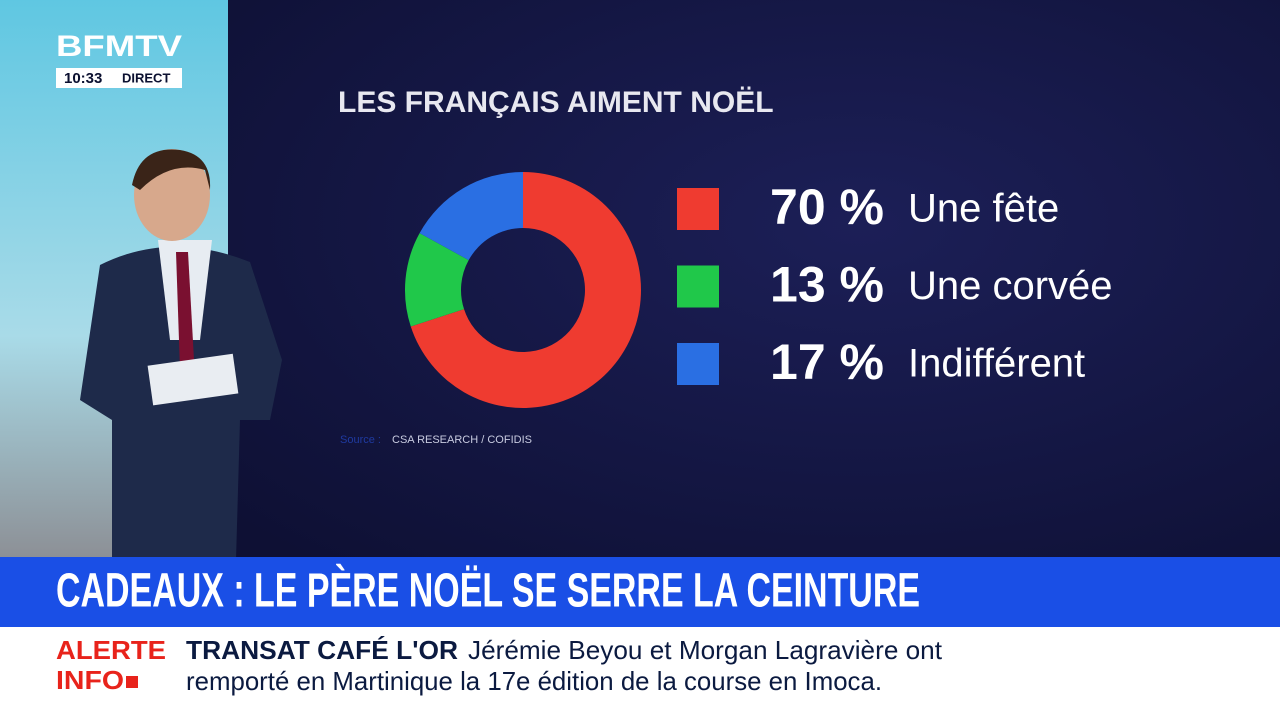 The width and height of the screenshot is (1280, 720). What do you see at coordinates (462, 440) in the screenshot?
I see `source: CSA RESEARCH / COFIDIS` at bounding box center [462, 440].